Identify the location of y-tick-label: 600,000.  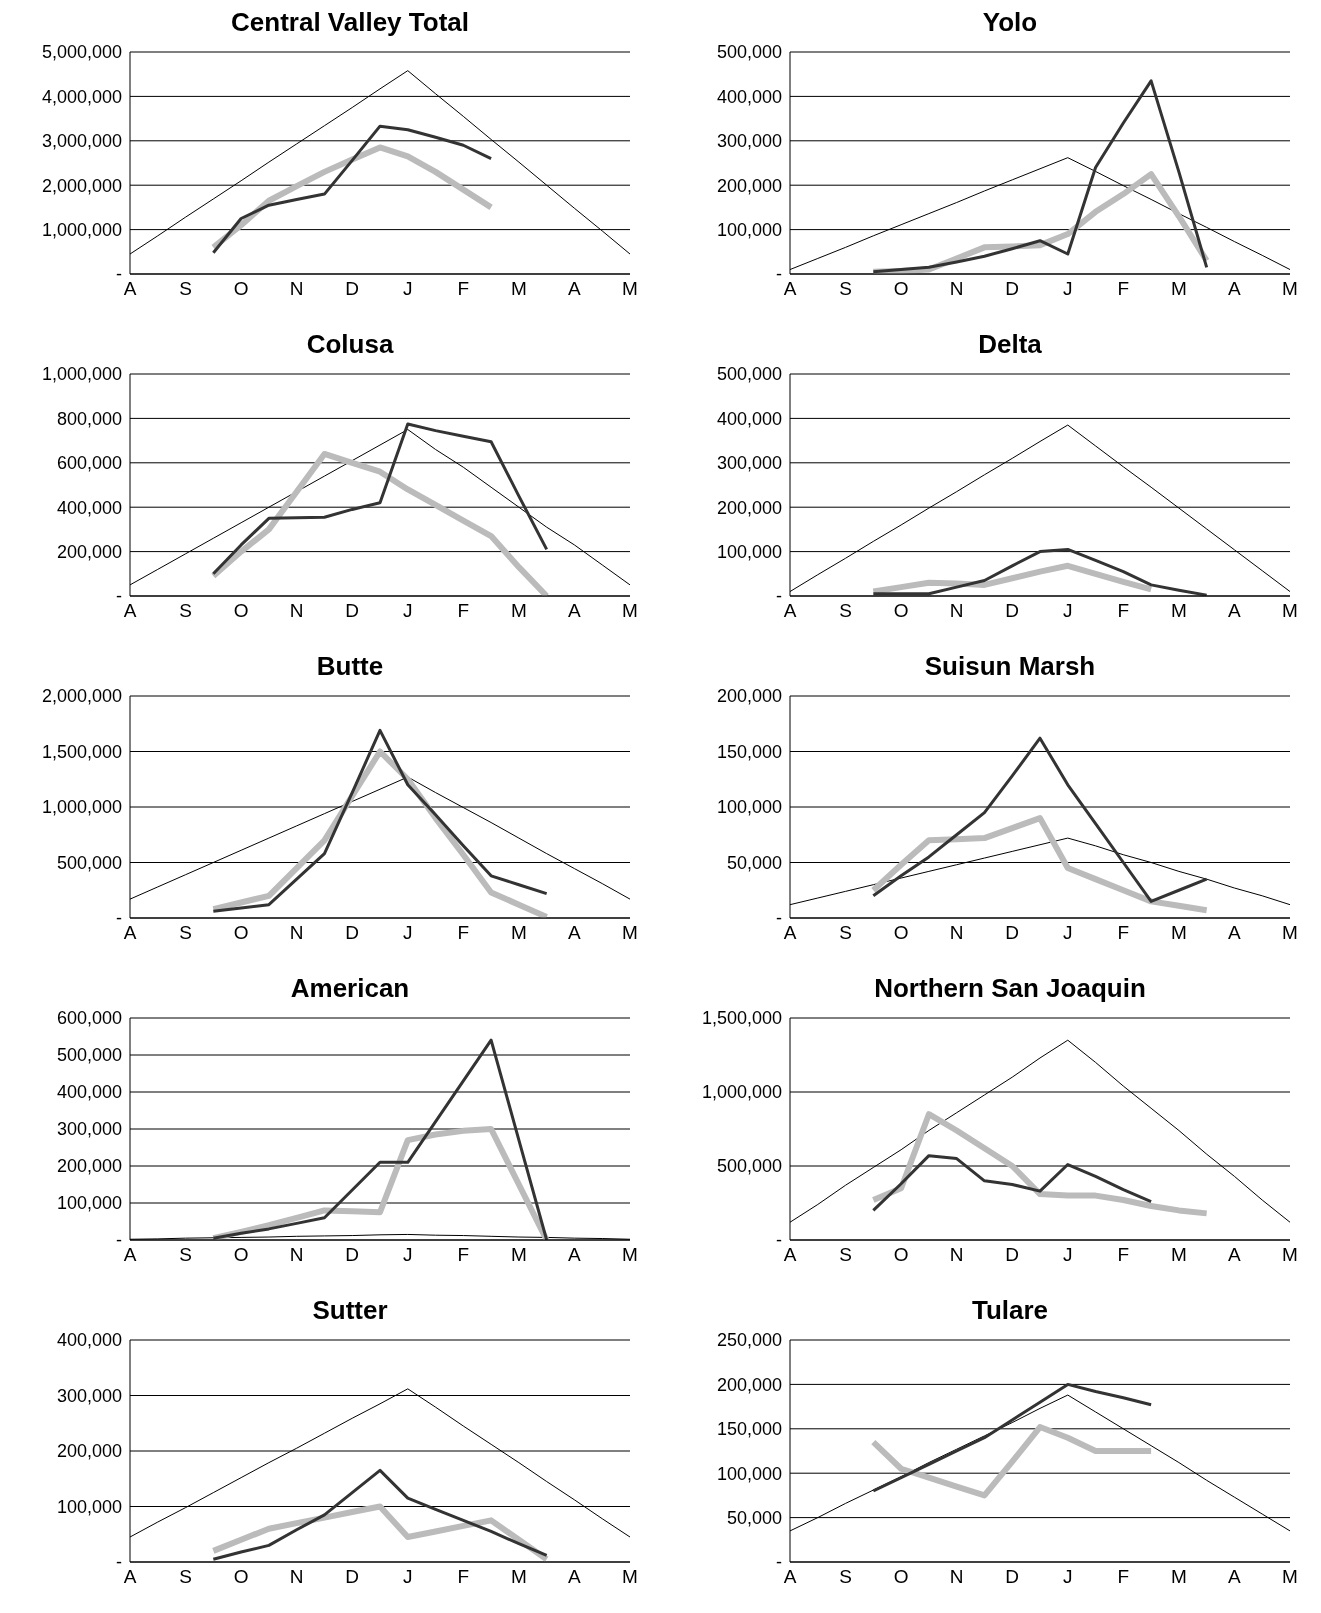
(89, 463).